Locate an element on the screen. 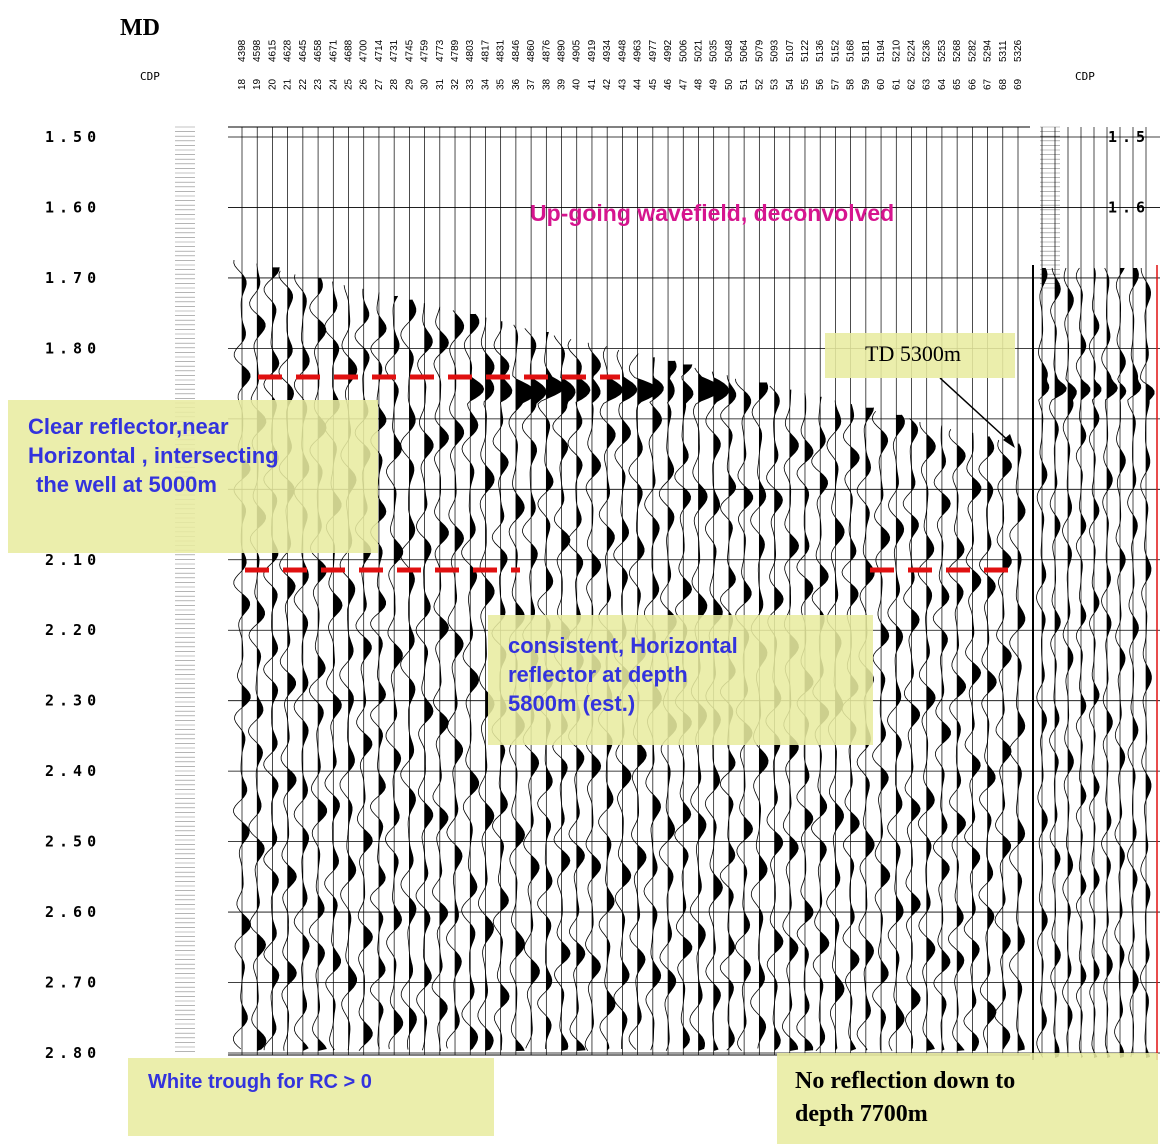  md-value: 5181 is located at coordinates (866, 50).